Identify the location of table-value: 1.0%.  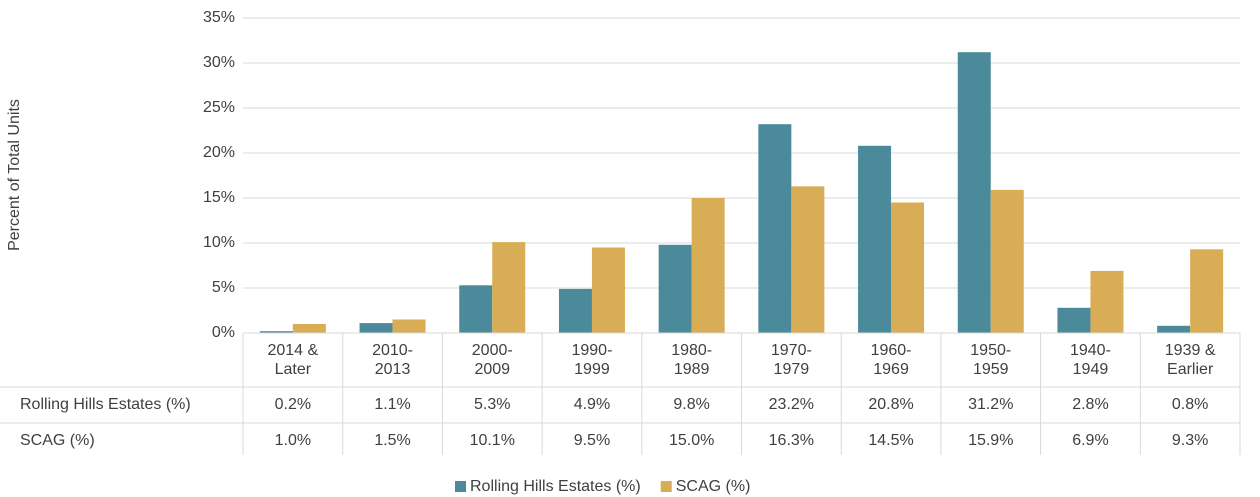
(293, 440).